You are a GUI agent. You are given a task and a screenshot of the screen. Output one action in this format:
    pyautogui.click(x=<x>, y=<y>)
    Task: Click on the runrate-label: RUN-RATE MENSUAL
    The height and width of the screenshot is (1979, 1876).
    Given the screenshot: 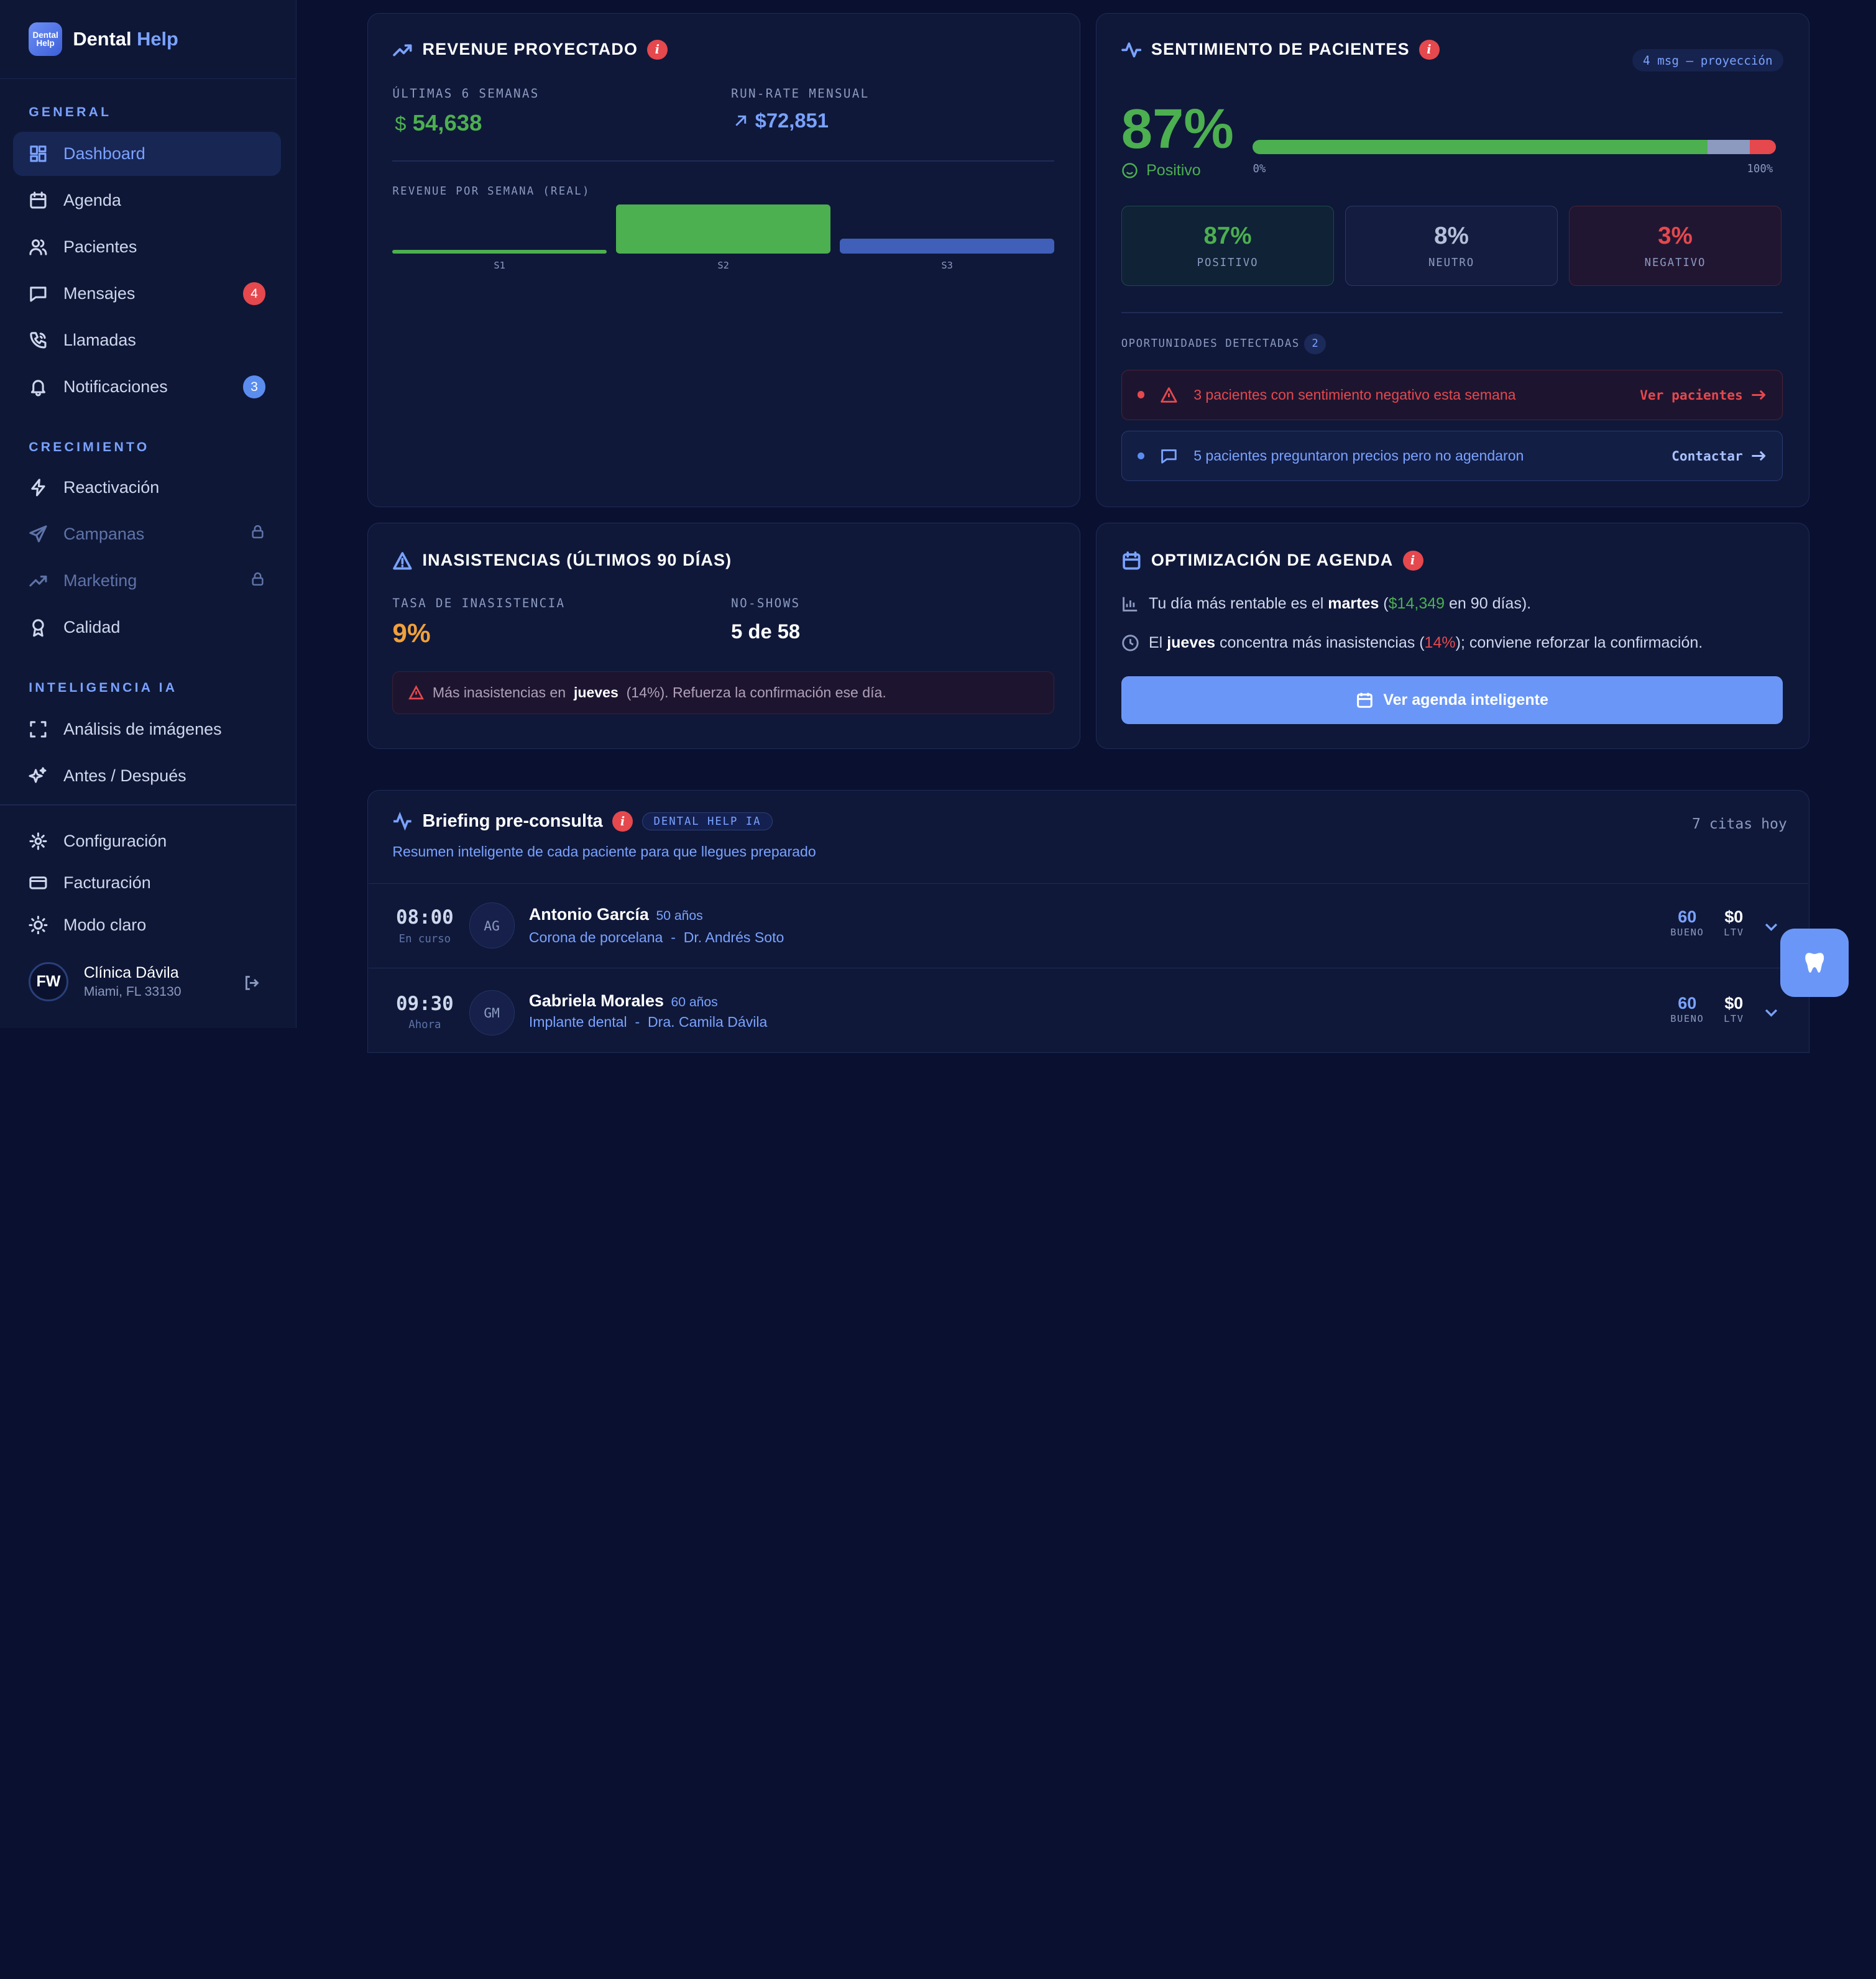 What is the action you would take?
    pyautogui.click(x=800, y=93)
    